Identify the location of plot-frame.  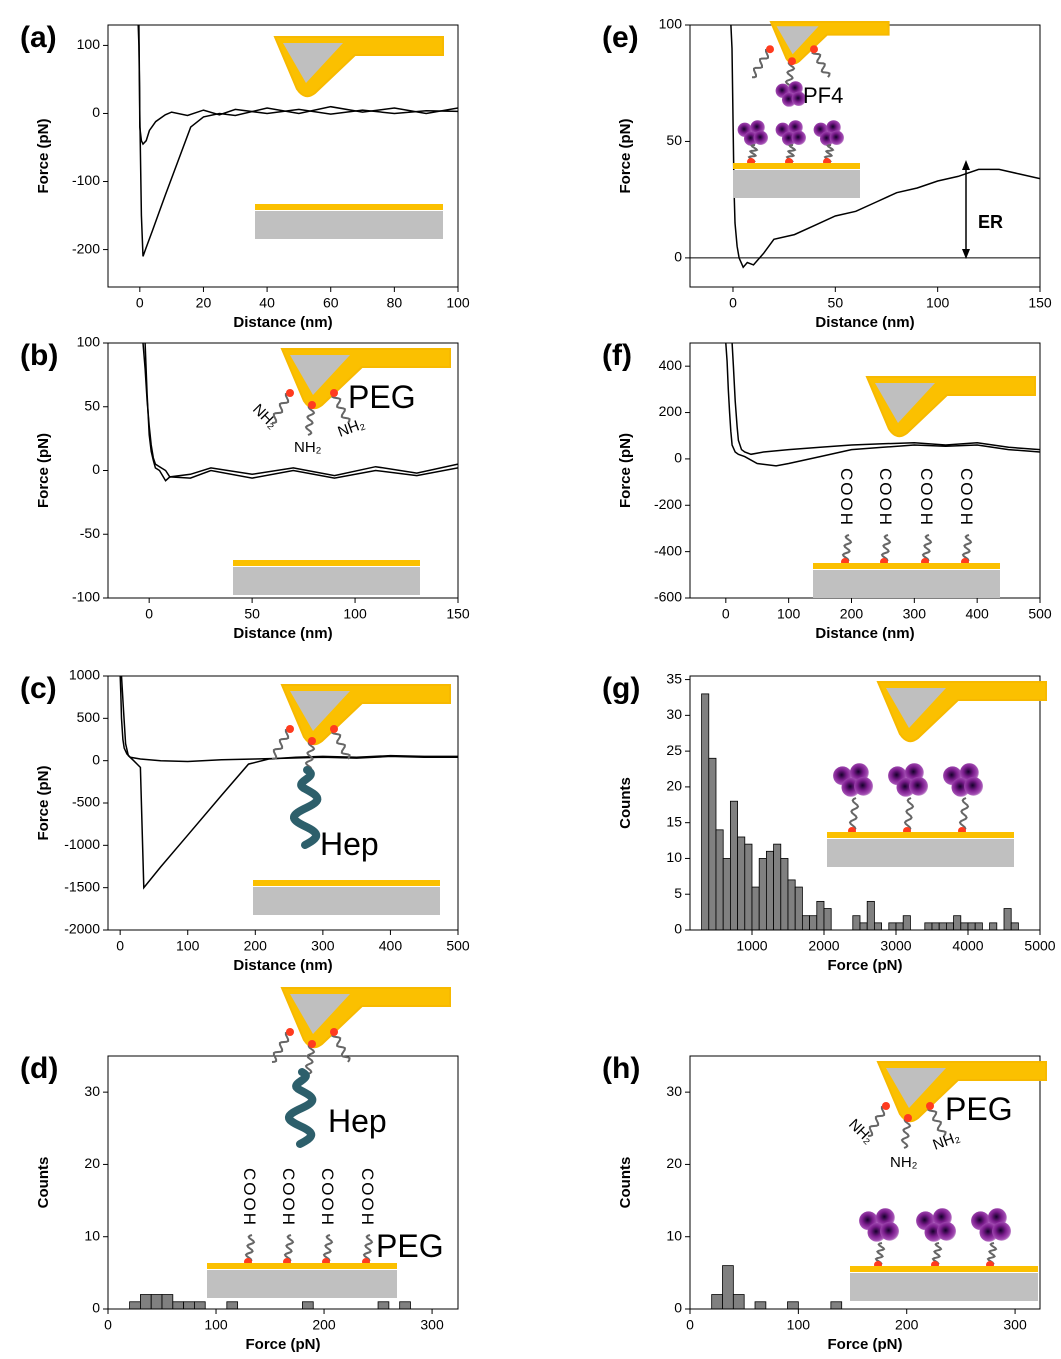
(283, 470).